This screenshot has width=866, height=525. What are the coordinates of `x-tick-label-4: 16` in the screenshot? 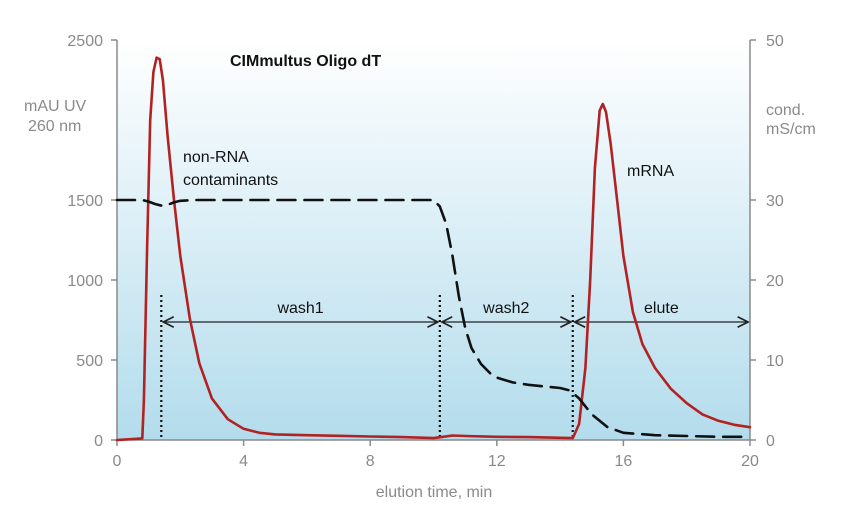 It's located at (624, 461).